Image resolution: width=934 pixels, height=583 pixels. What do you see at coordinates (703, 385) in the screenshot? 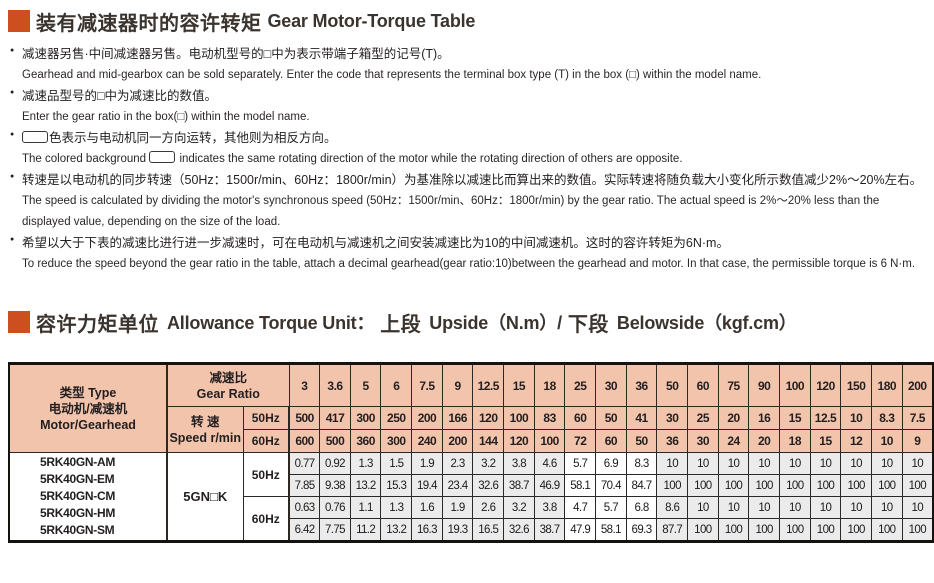
I see `gear-ratio-value-cell: 60` at bounding box center [703, 385].